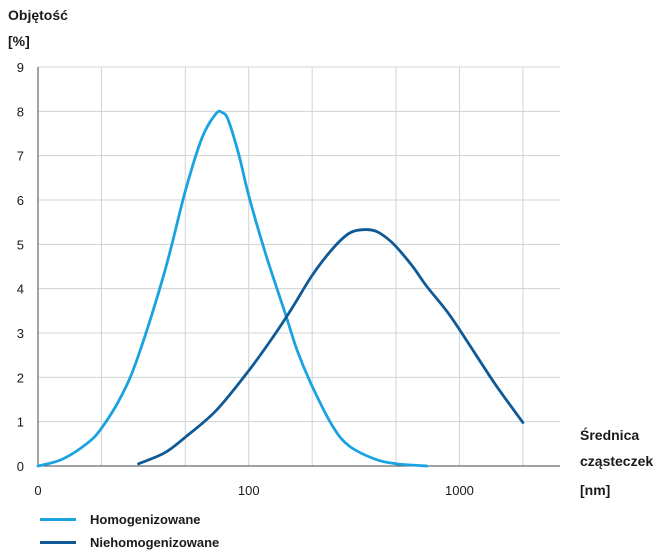 The height and width of the screenshot is (554, 656). I want to click on y-tick-label: 8, so click(20, 111).